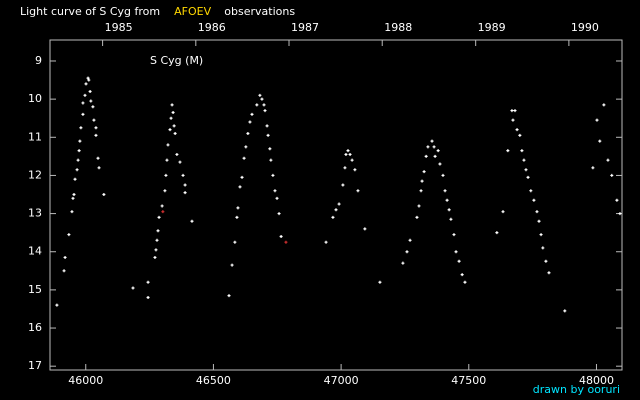 The height and width of the screenshot is (400, 640). What do you see at coordinates (305, 27) in the screenshot?
I see `x2-tick-label: 1987` at bounding box center [305, 27].